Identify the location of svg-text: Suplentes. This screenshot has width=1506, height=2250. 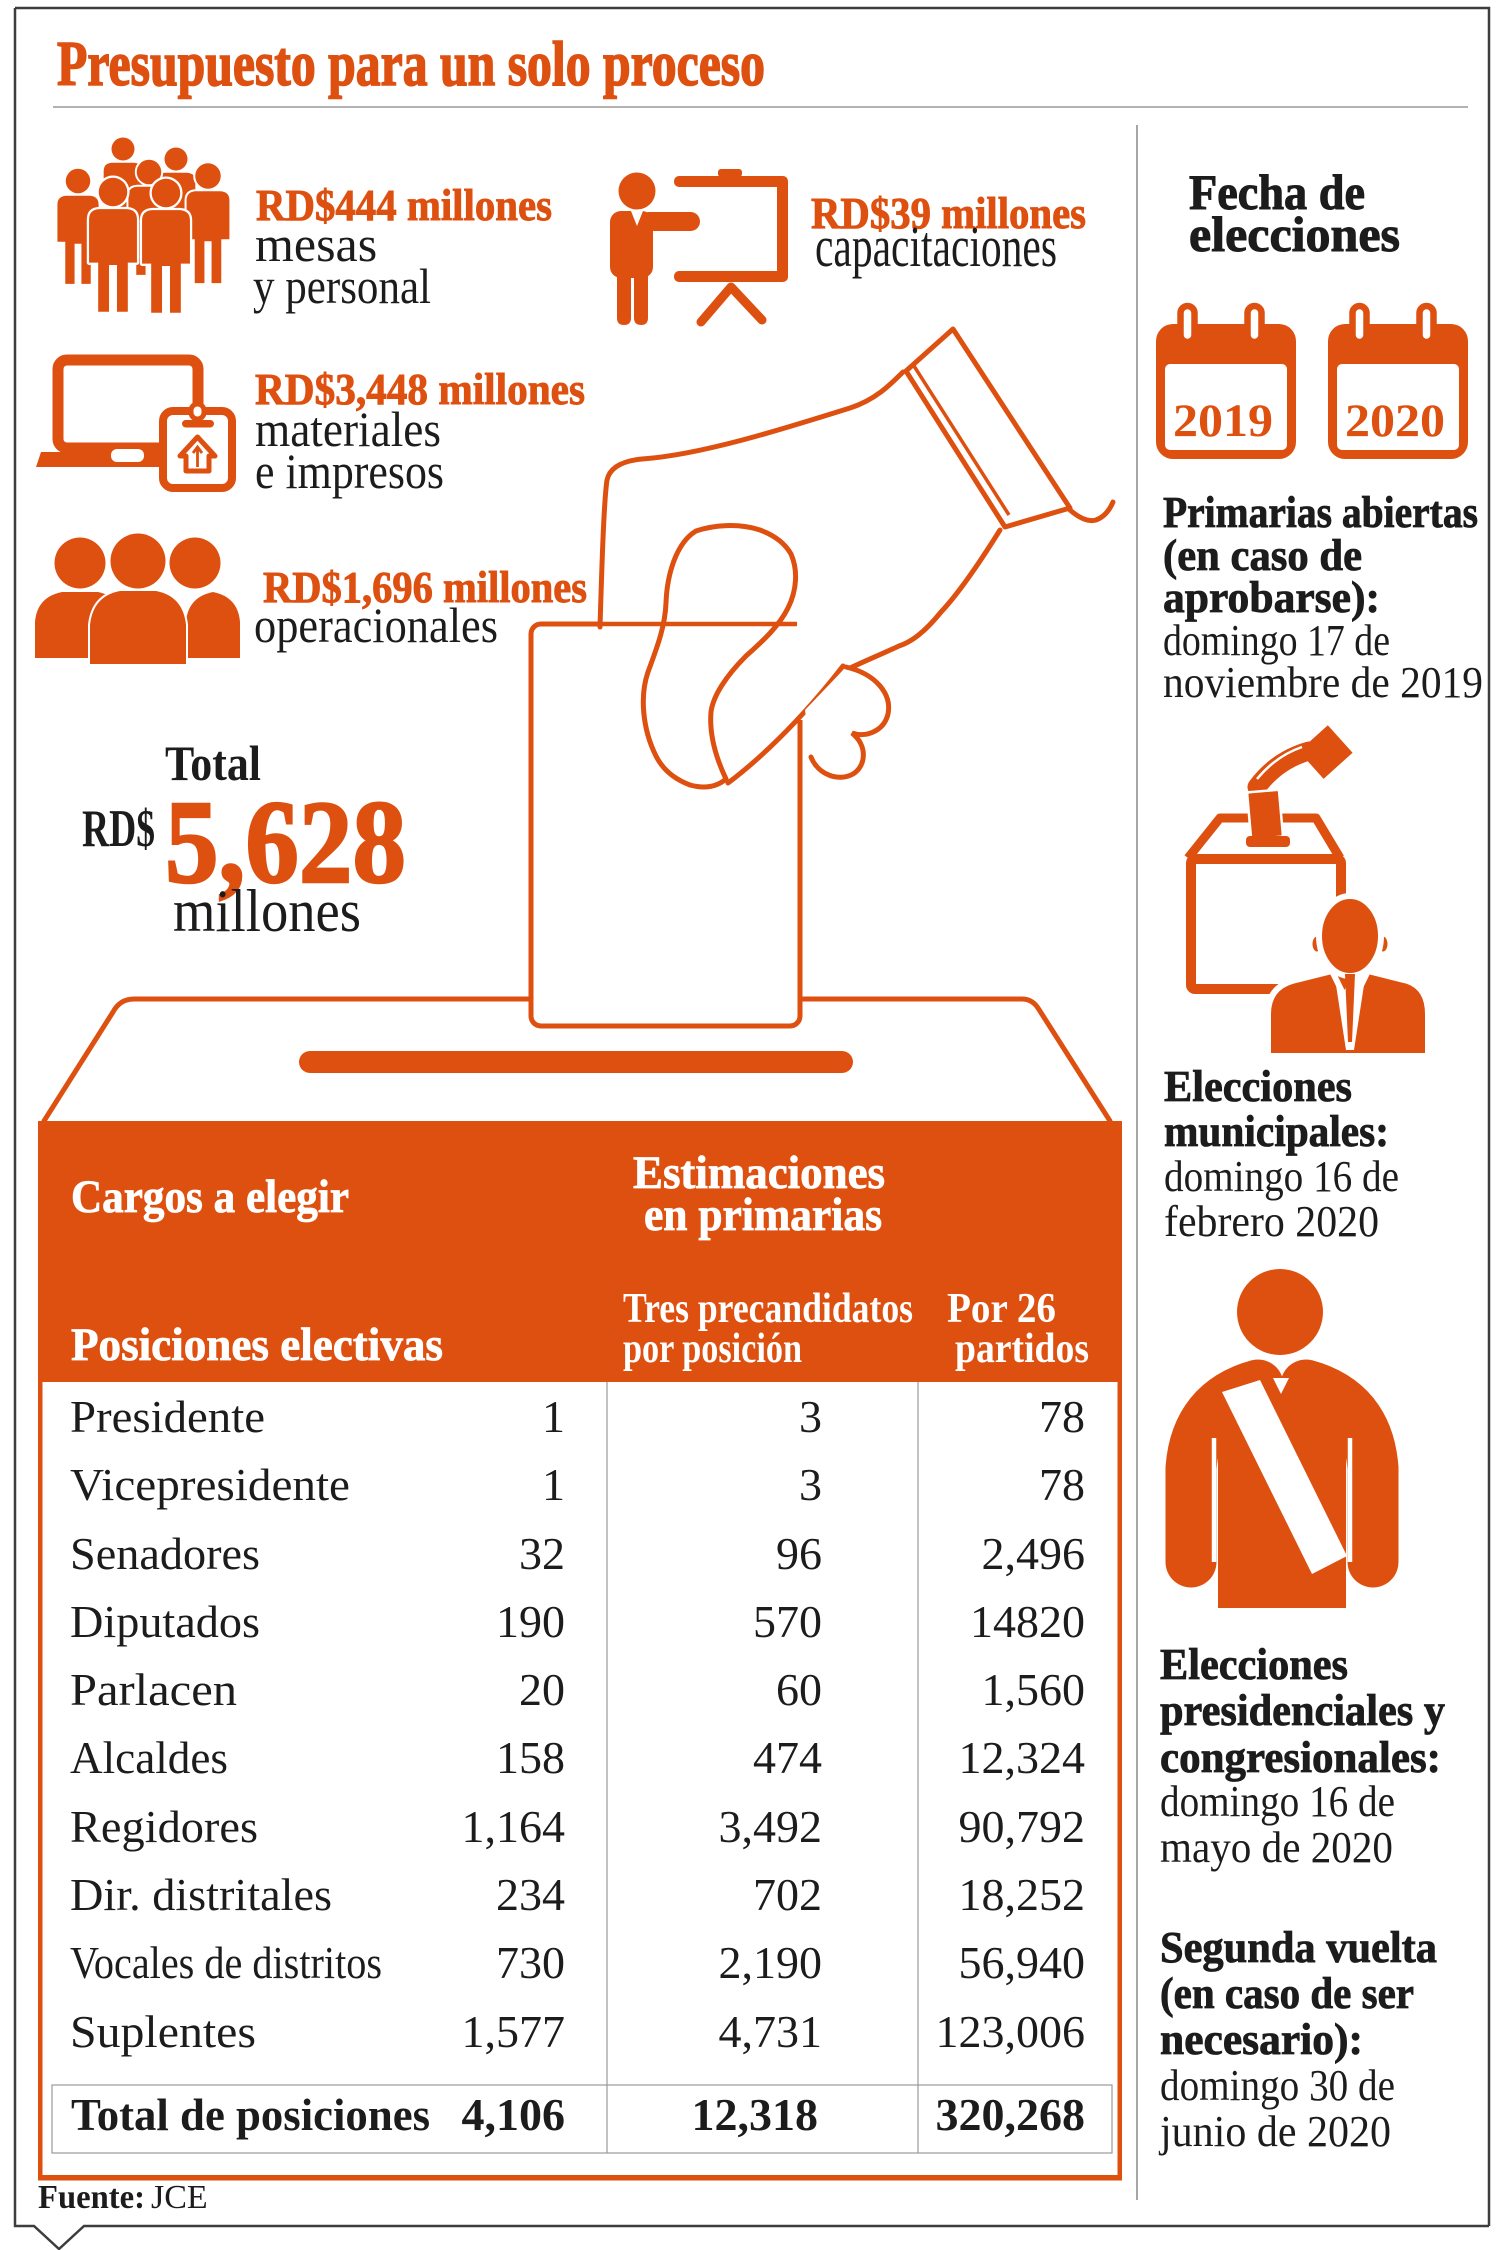
(163, 2031).